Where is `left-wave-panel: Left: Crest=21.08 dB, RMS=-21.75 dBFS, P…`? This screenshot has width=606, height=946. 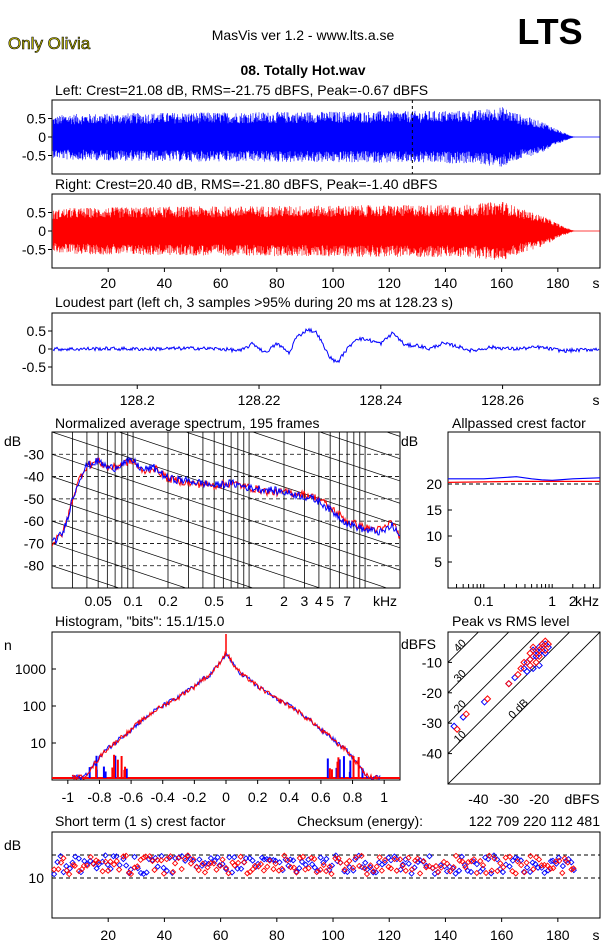
left-wave-panel: Left: Crest=21.08 dB, RMS=-21.75 dBFS, P… is located at coordinates (311, 128).